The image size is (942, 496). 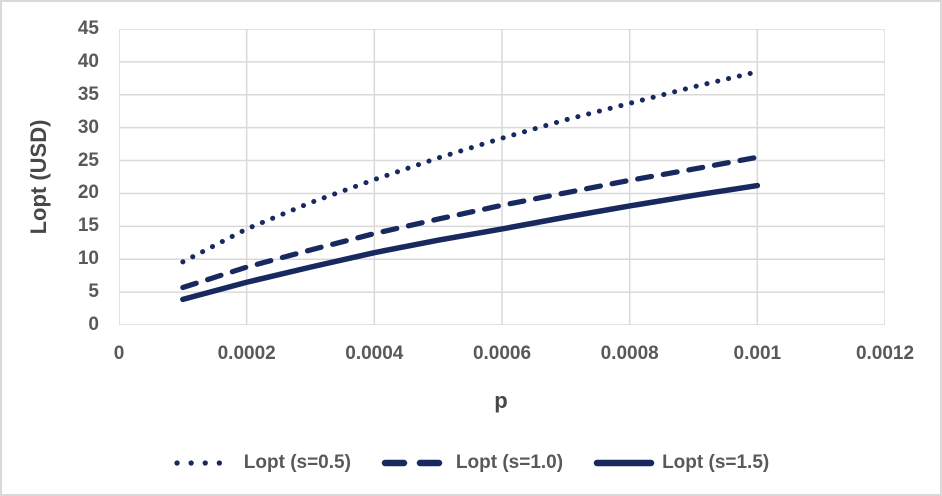 What do you see at coordinates (93, 292) in the screenshot?
I see `y-tick-label: 5` at bounding box center [93, 292].